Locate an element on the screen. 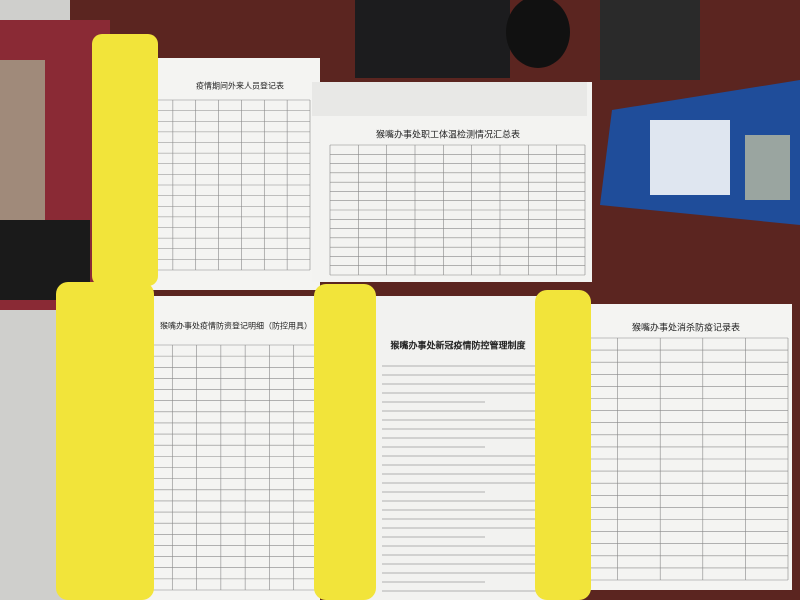 This screenshot has width=800, height=600. monitor-base is located at coordinates (650, 40).